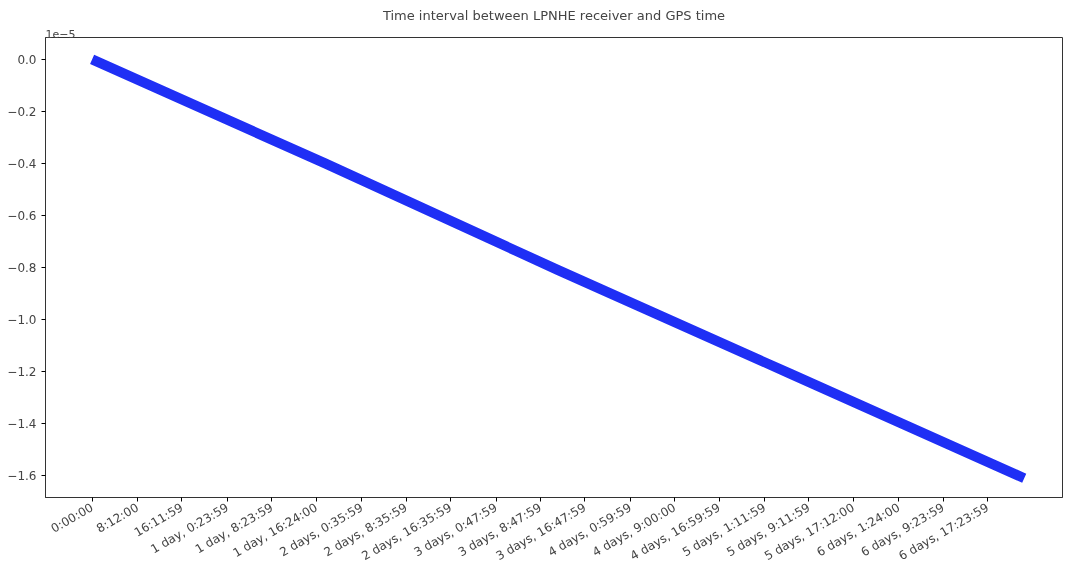 This screenshot has width=1076, height=578. What do you see at coordinates (22, 320) in the screenshot?
I see `y-tick-label: −1.0` at bounding box center [22, 320].